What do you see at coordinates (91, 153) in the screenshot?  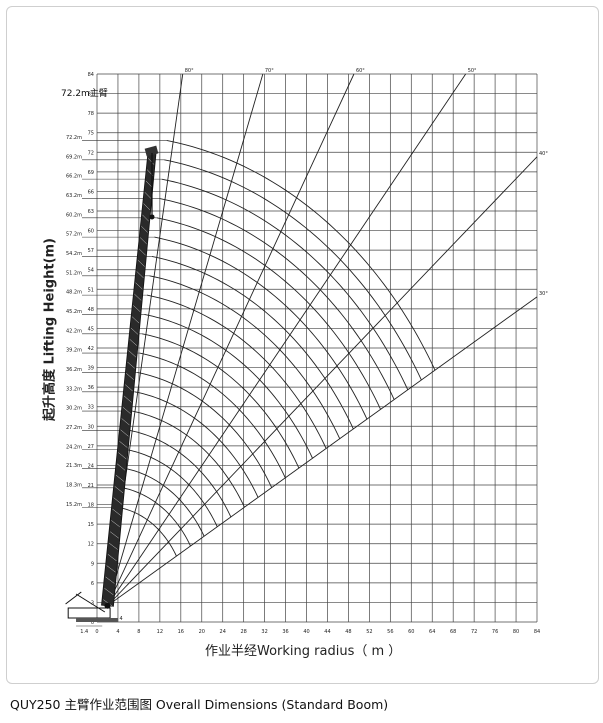 I see `y-tick-label: 72` at bounding box center [91, 153].